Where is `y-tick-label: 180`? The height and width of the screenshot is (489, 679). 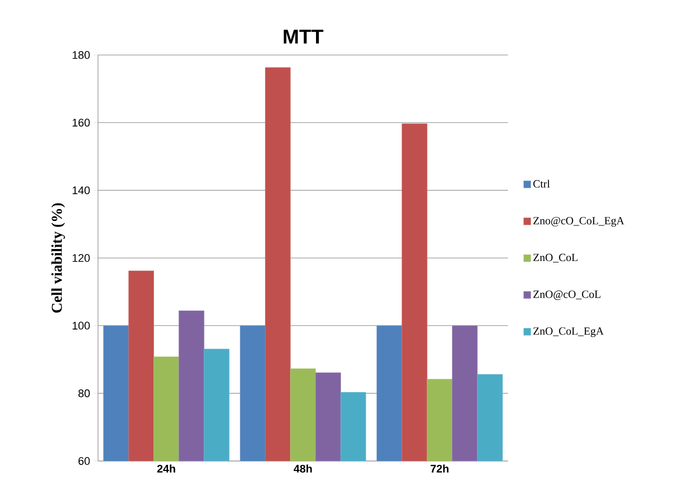
y-tick-label: 180 is located at coordinates (81, 55).